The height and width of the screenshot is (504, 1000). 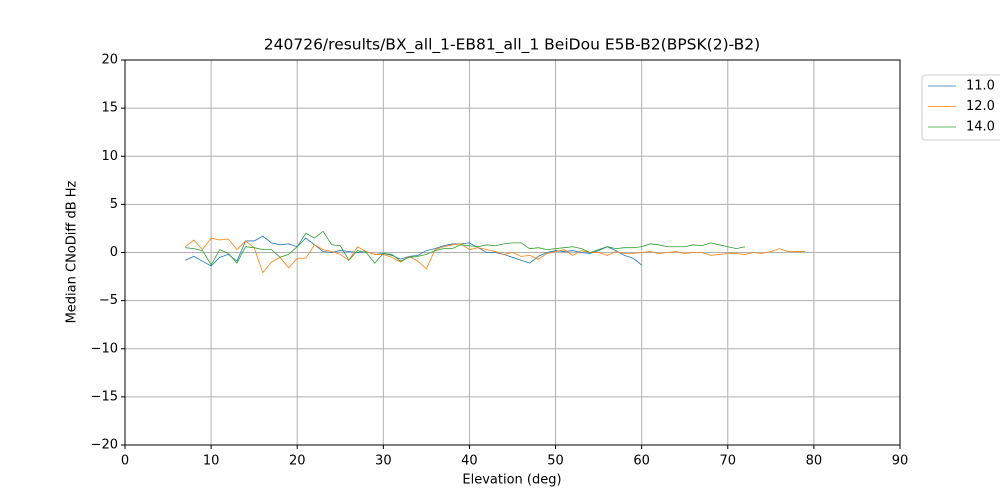 What do you see at coordinates (109, 60) in the screenshot?
I see `y-tick-label: 20` at bounding box center [109, 60].